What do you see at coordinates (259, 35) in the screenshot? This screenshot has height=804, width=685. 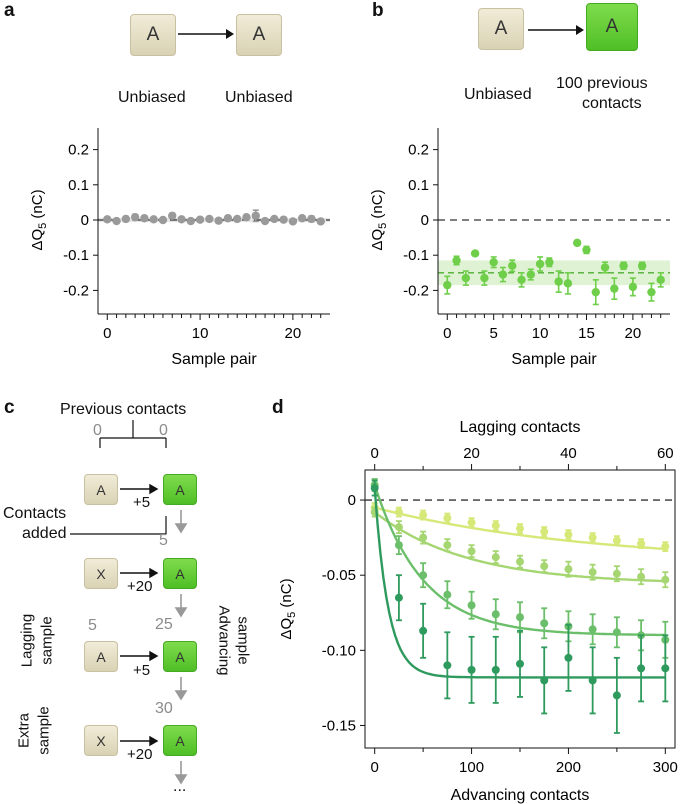 I see `cube-unbiased-a2: A` at bounding box center [259, 35].